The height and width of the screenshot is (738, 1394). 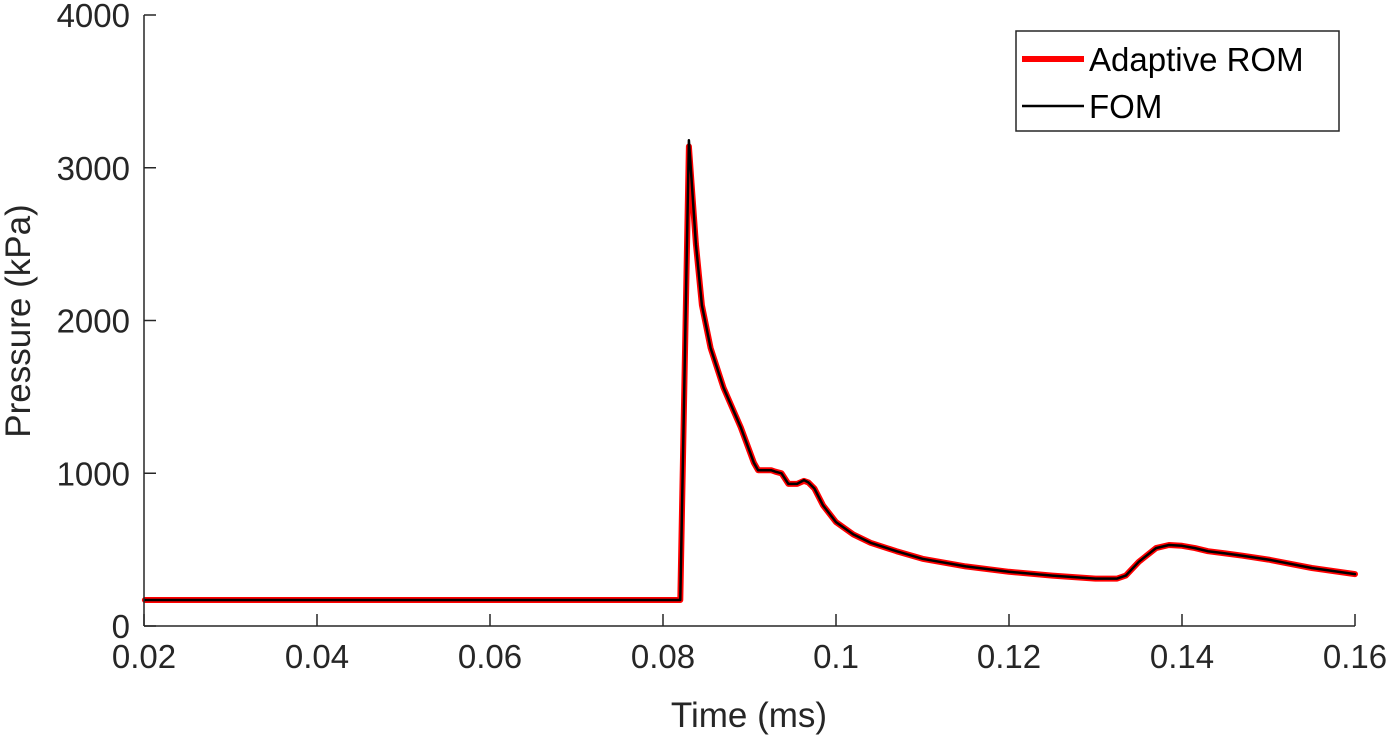 What do you see at coordinates (144, 656) in the screenshot?
I see `x-tick-label: 0.02` at bounding box center [144, 656].